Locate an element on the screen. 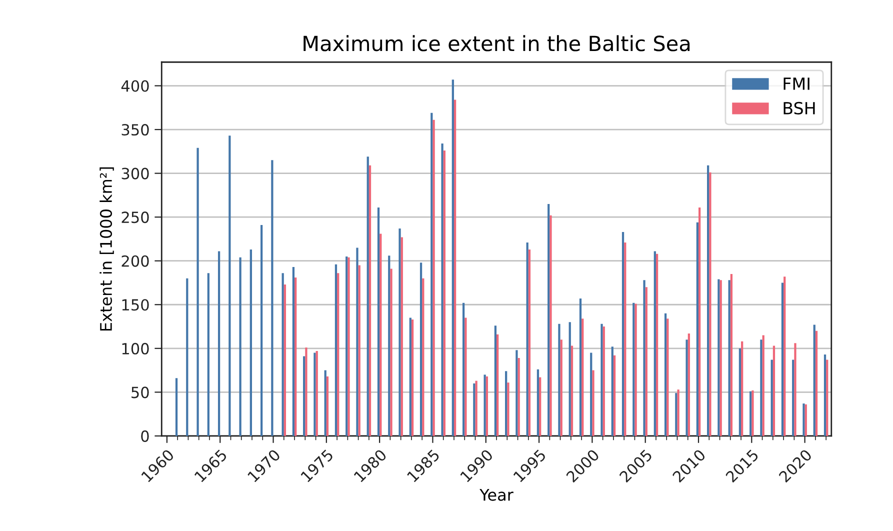 The image size is (893, 531). y-tick-label: 400 is located at coordinates (135, 86).